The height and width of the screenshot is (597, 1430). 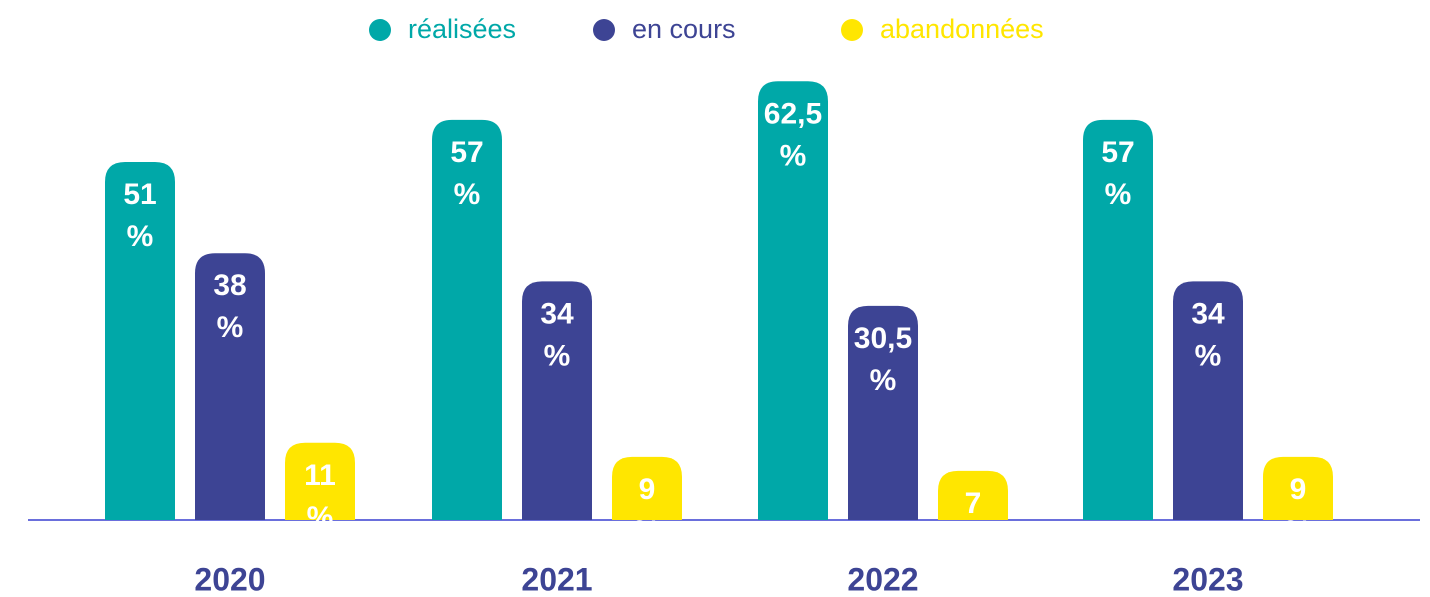 I want to click on data-label: 51%, so click(x=139, y=215).